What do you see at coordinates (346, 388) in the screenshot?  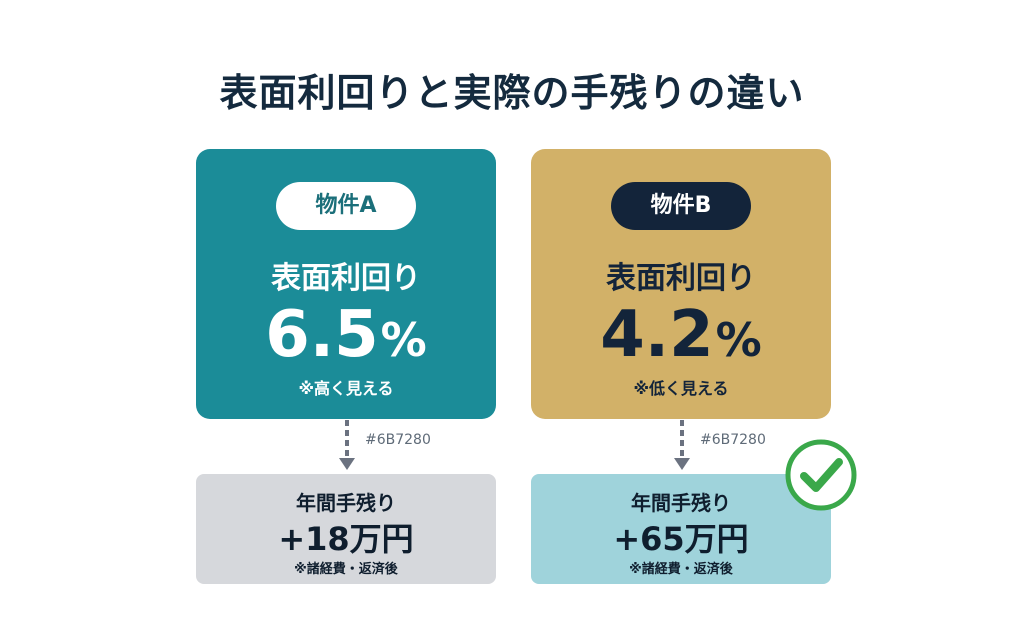 I see `property-a-note: ※高く見える` at bounding box center [346, 388].